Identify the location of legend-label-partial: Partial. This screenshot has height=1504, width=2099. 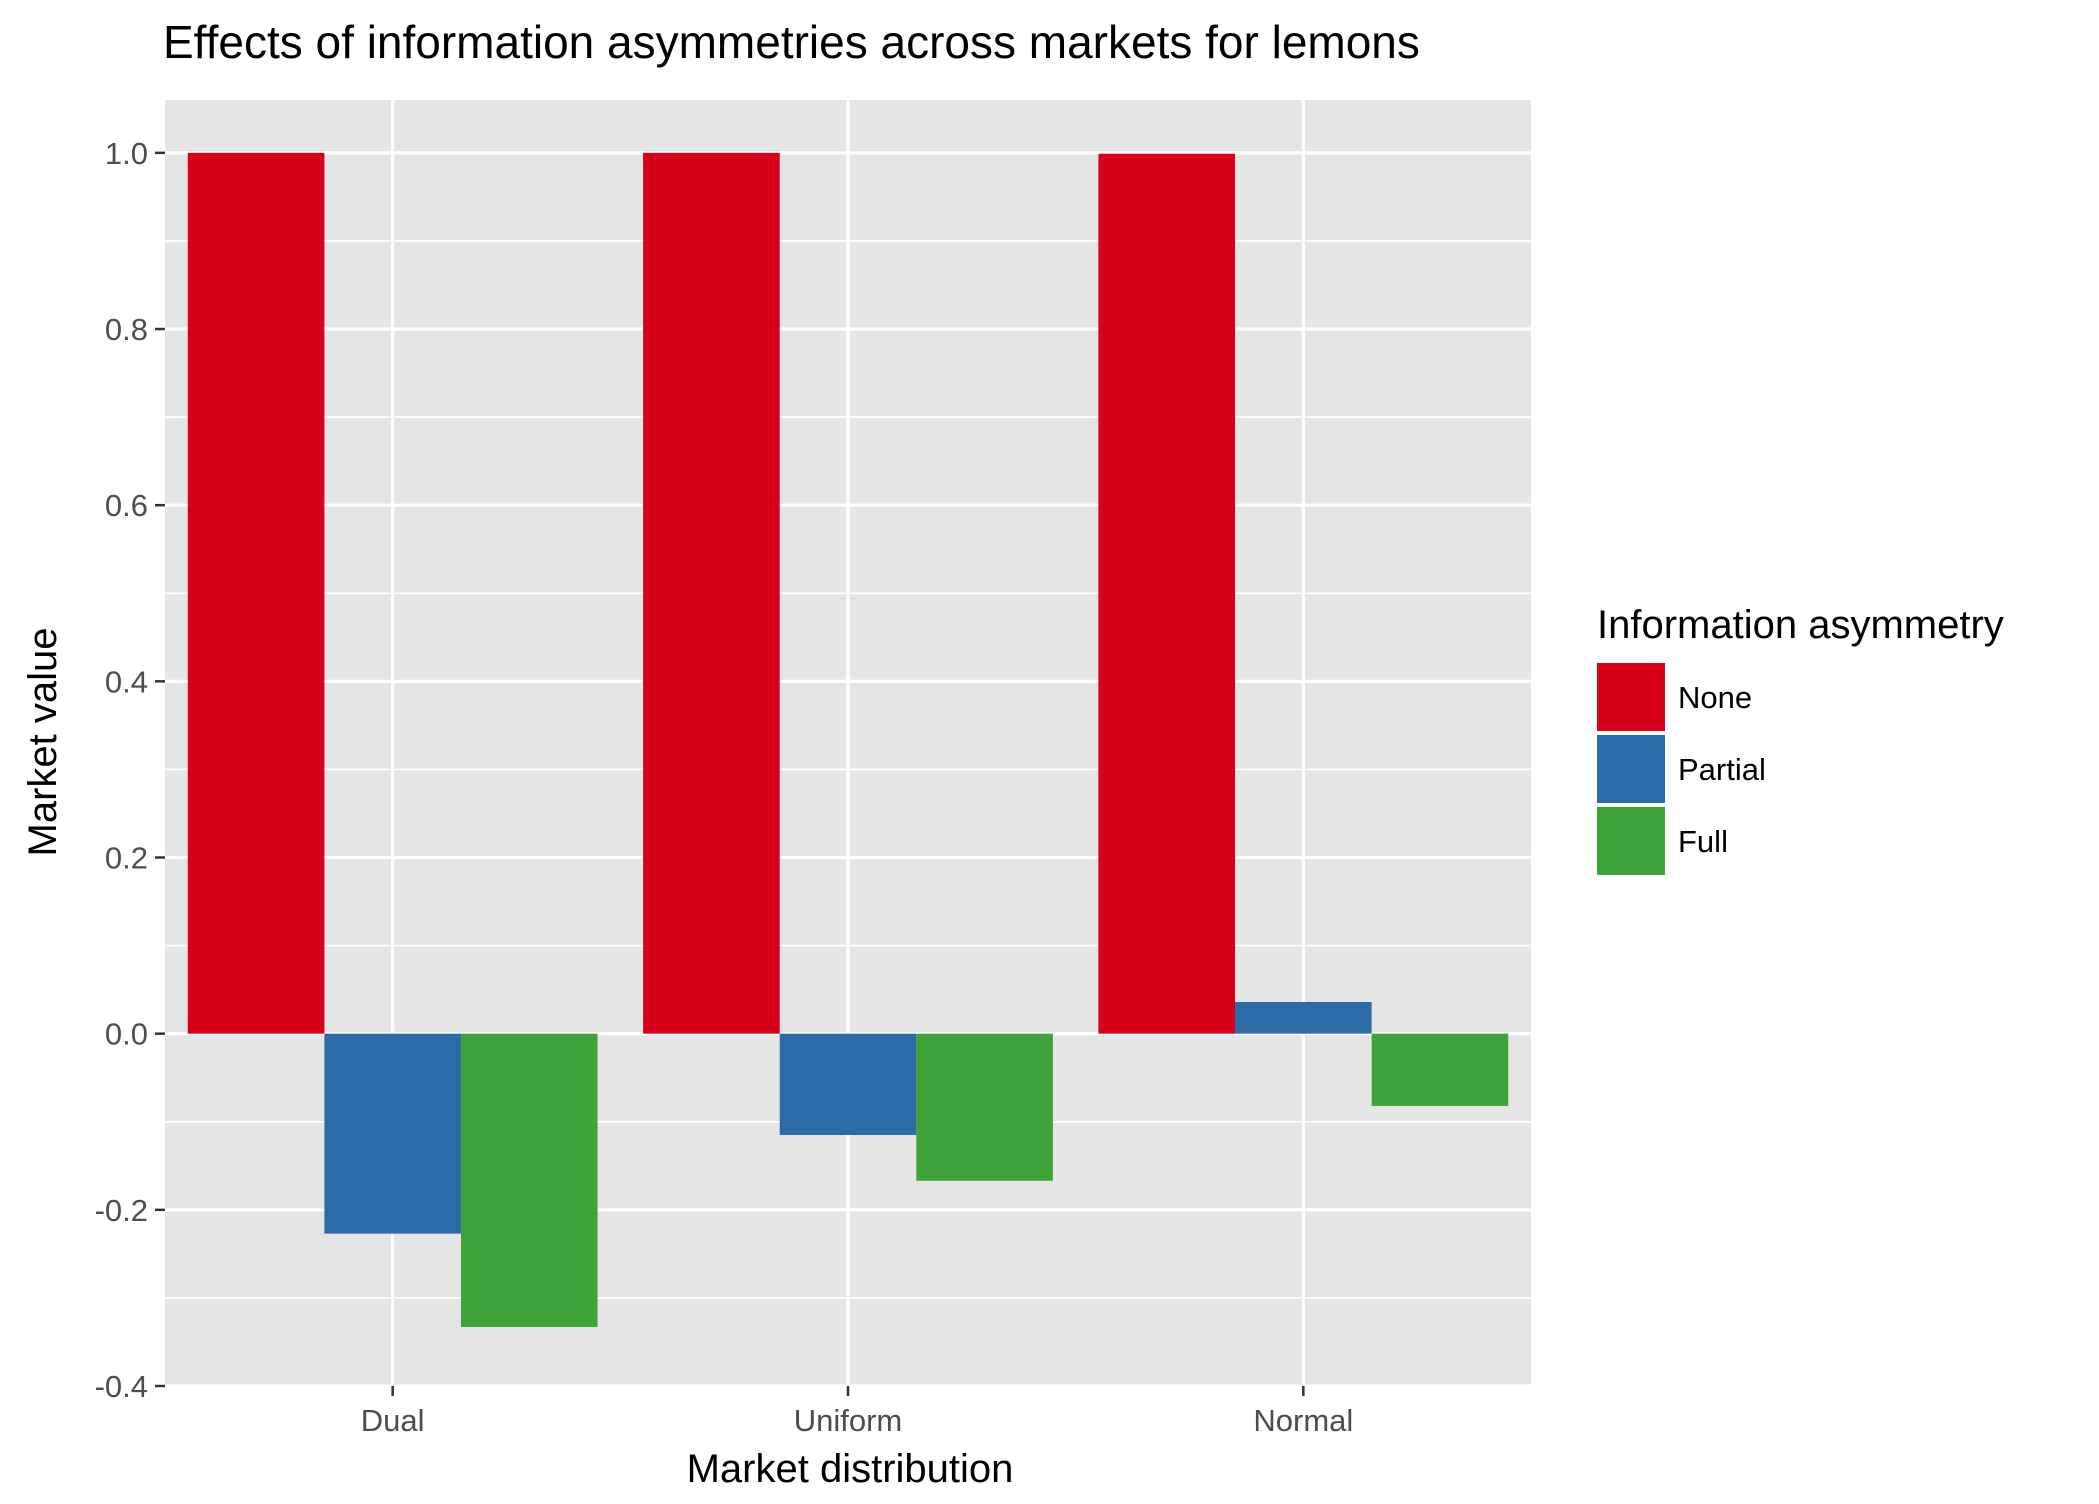
(1722, 769).